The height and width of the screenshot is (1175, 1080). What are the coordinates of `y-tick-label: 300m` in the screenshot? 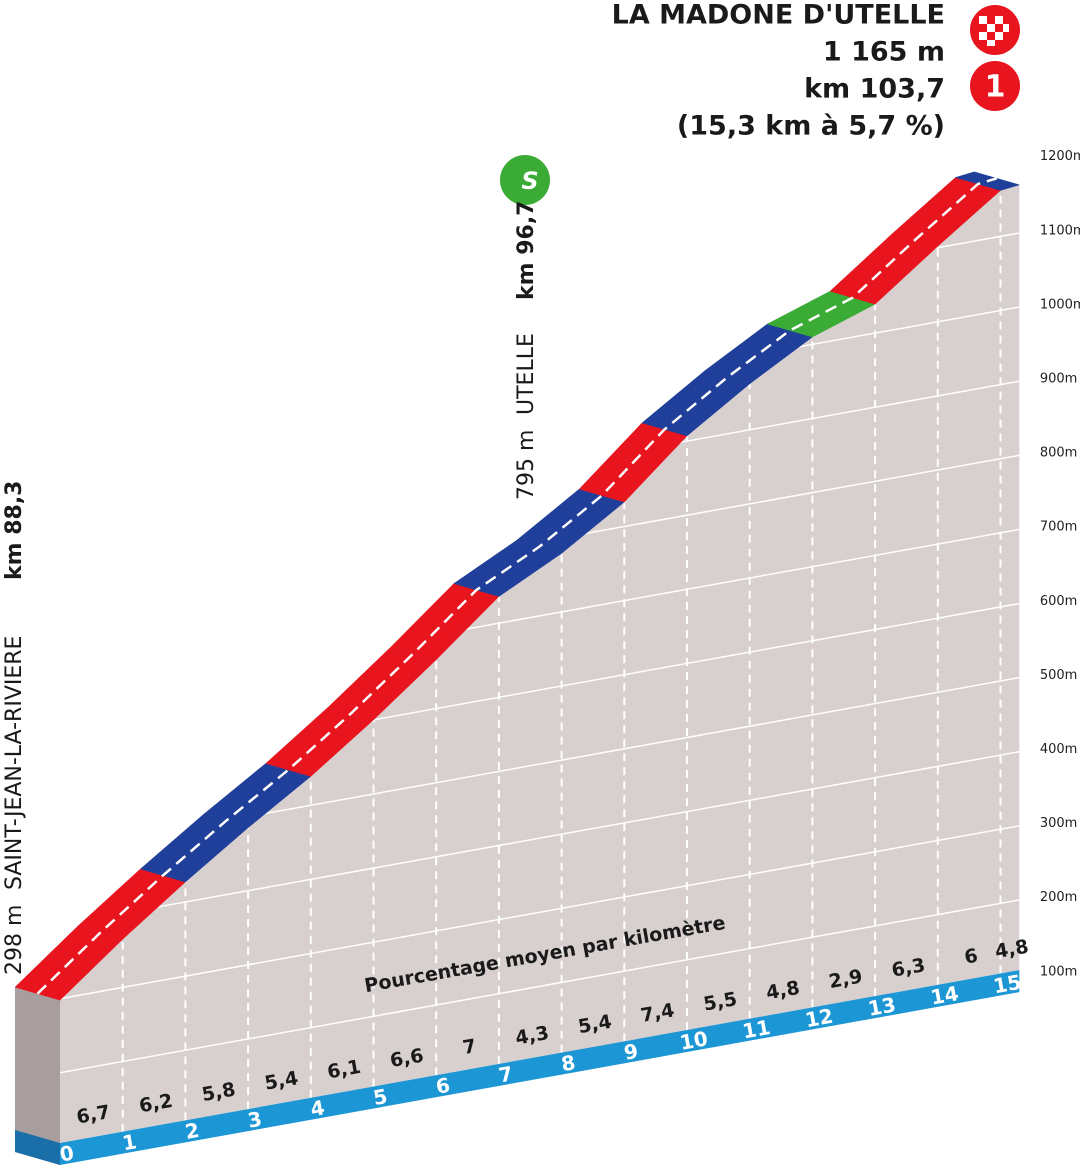 It's located at (1058, 823).